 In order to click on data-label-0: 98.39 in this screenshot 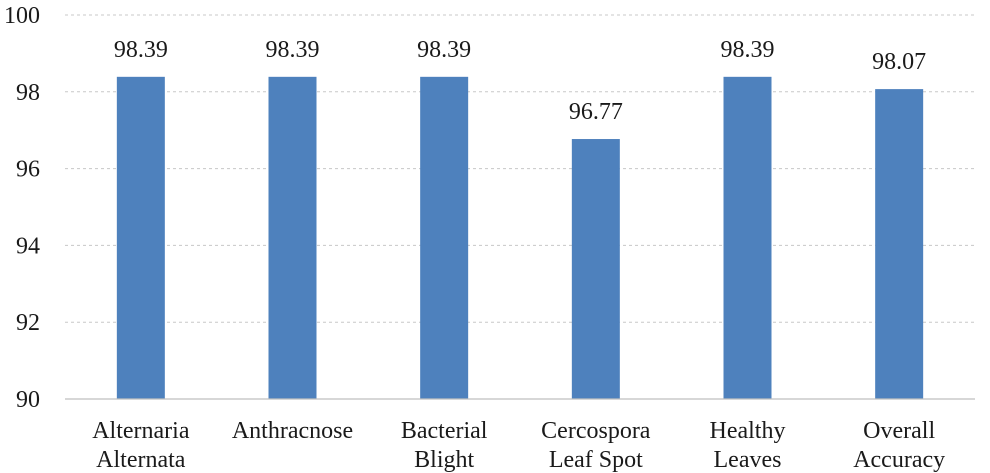, I will do `click(141, 50)`.